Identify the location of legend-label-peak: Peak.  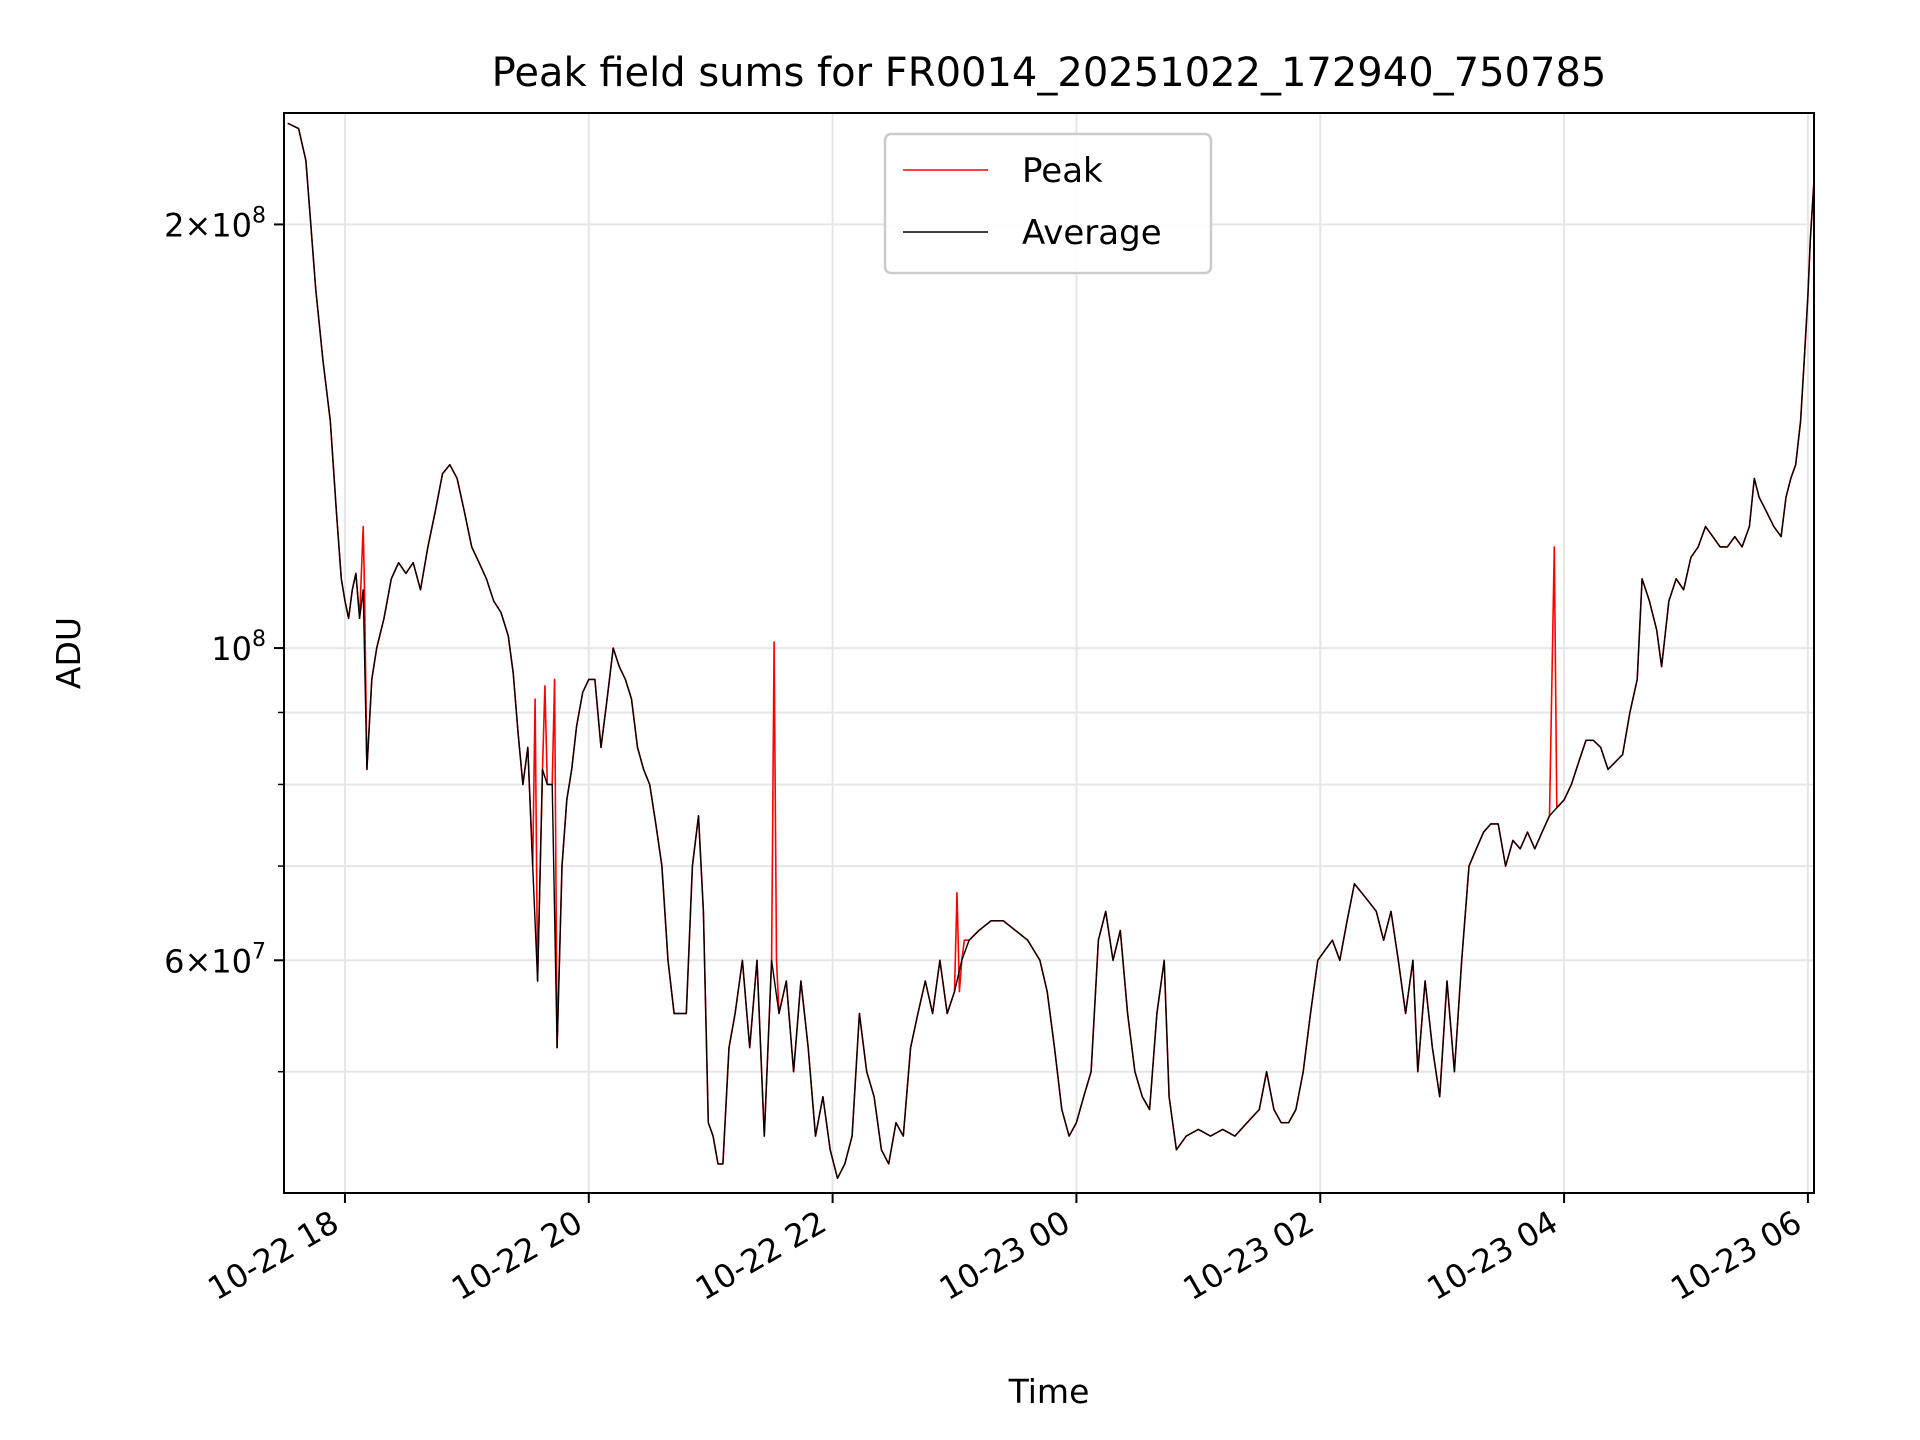
(1062, 171).